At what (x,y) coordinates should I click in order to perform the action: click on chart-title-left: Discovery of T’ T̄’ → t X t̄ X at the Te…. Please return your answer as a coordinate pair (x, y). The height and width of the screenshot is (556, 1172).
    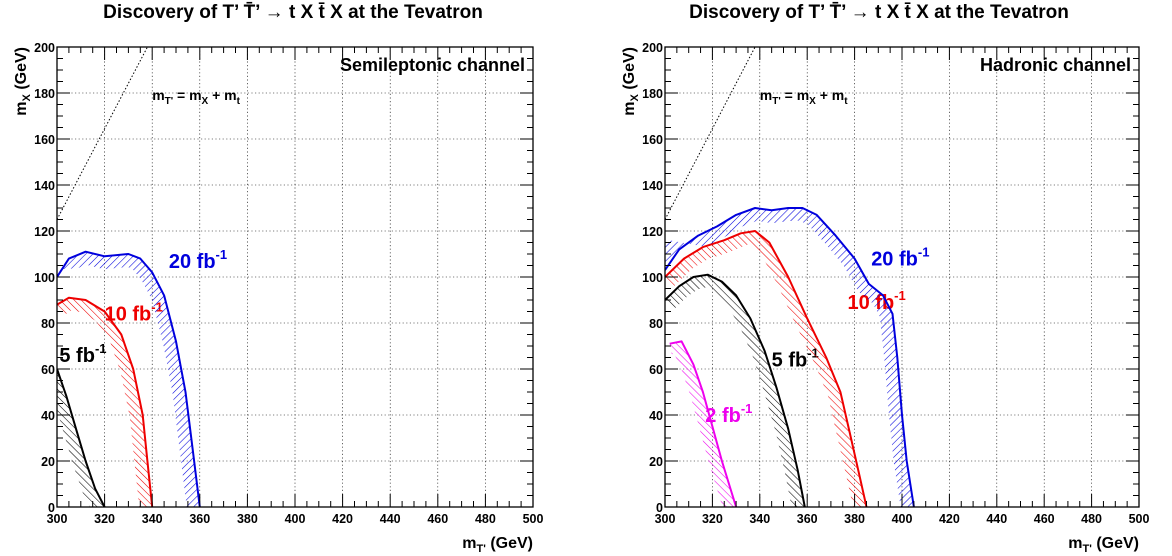
    Looking at the image, I should click on (293, 12).